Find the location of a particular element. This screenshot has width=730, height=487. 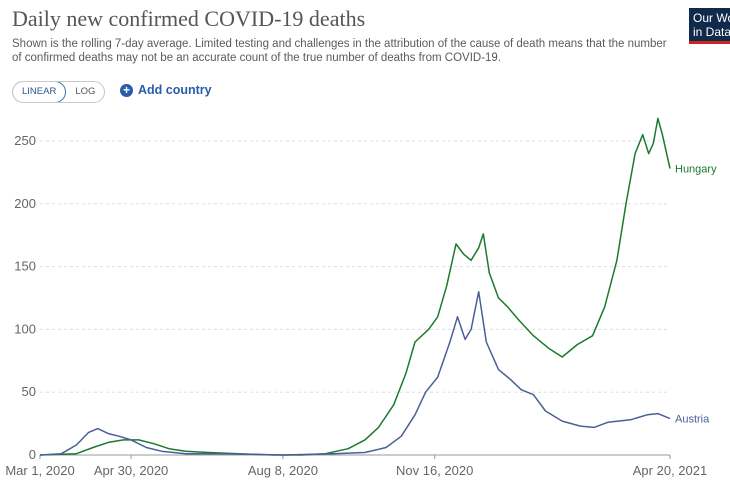

x-tick-label: Mar 1, 2020 is located at coordinates (39, 470).